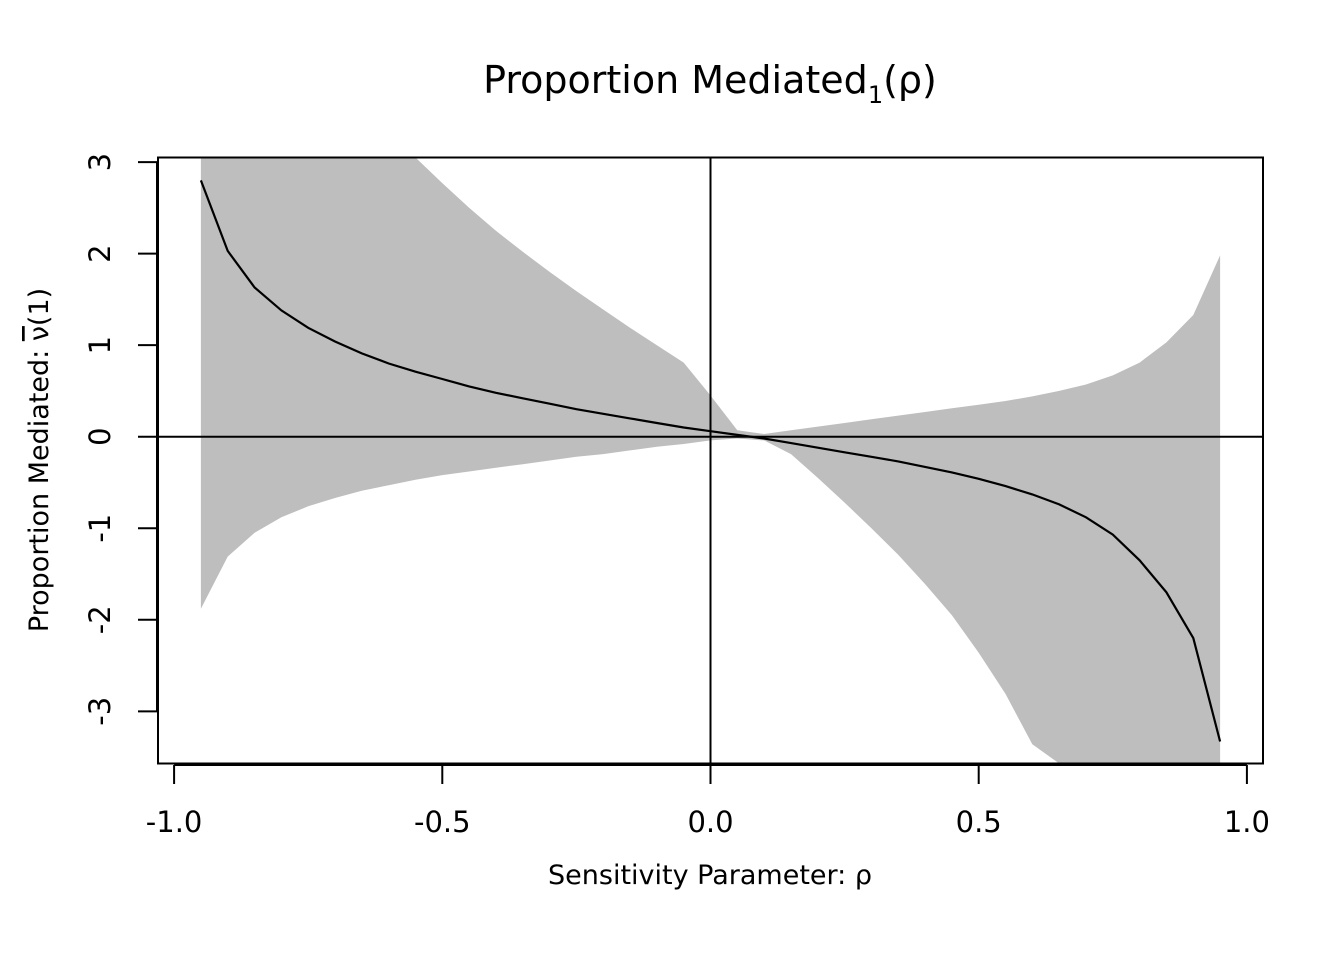 The image size is (1344, 960). What do you see at coordinates (675, 80) in the screenshot?
I see `chart-title-main: Proportion Mediated` at bounding box center [675, 80].